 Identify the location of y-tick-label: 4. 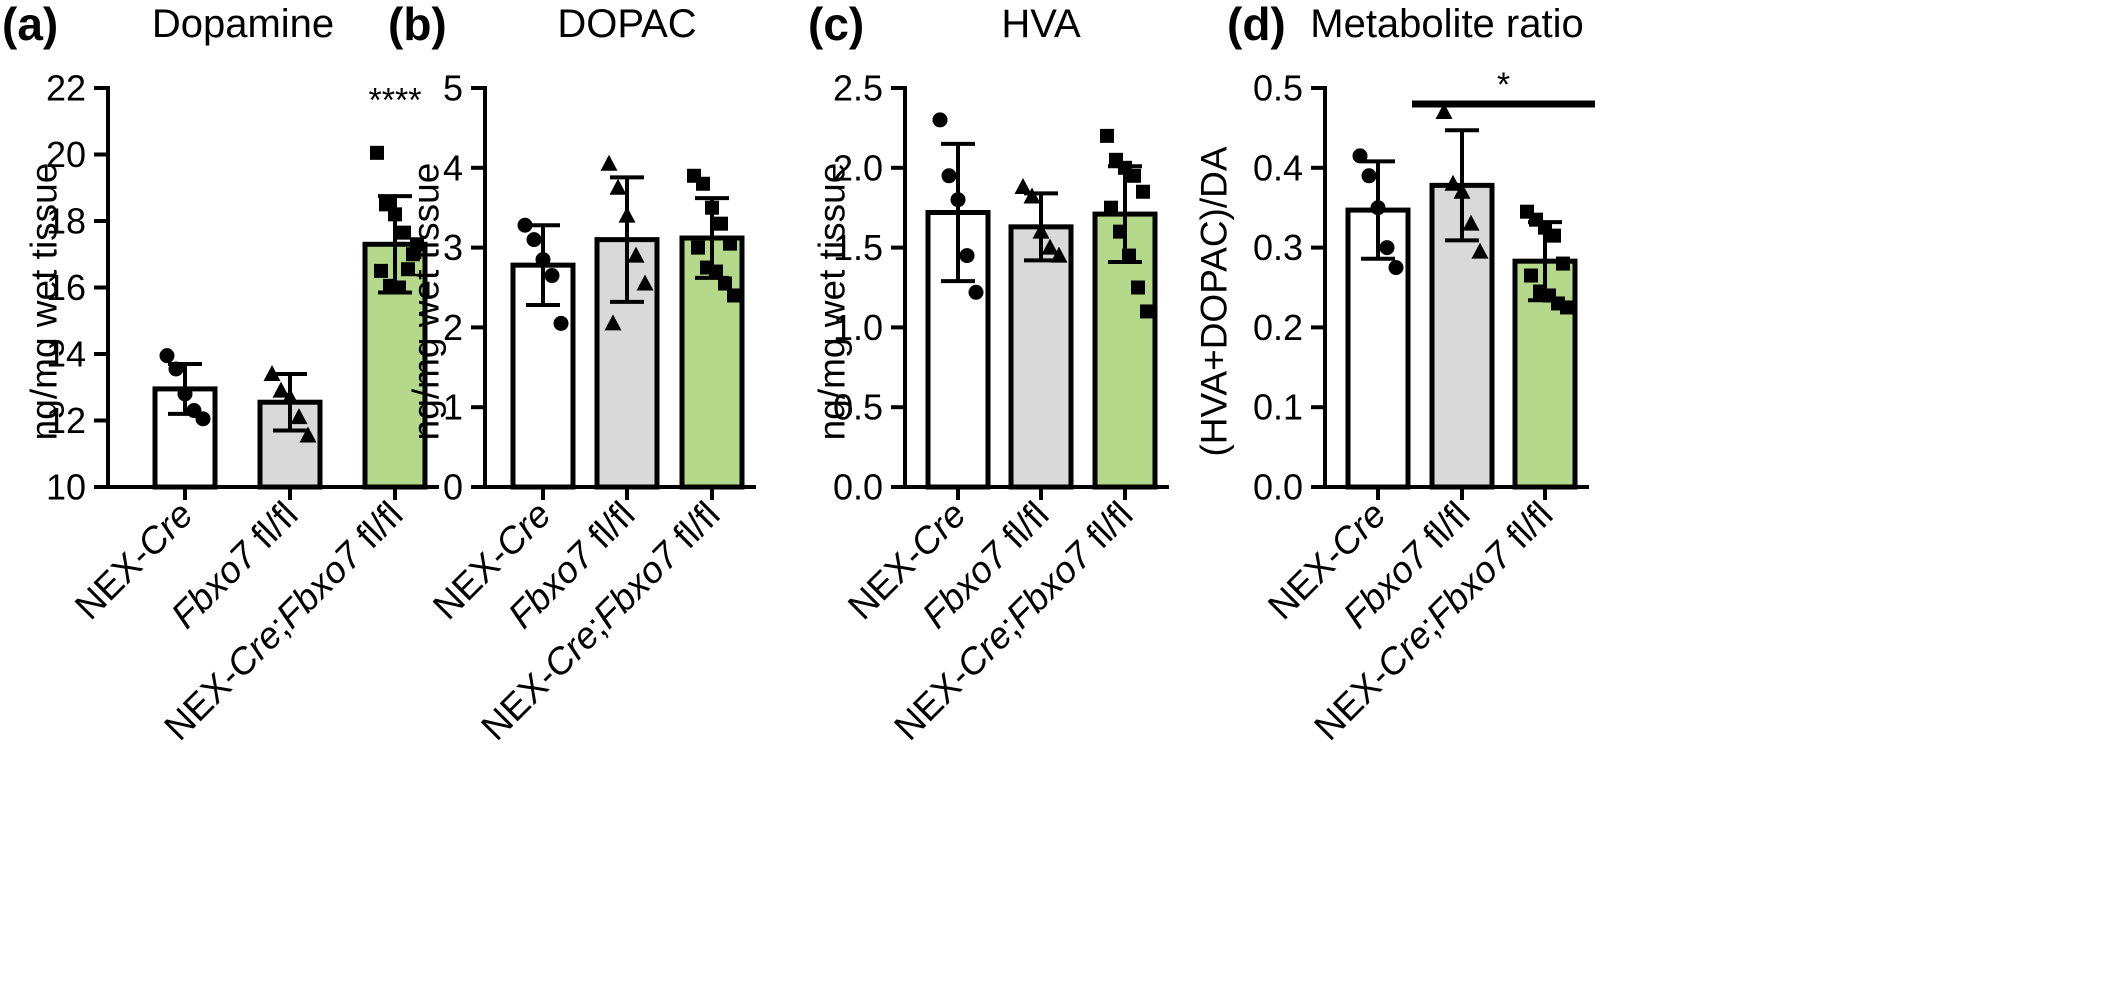
(453, 167).